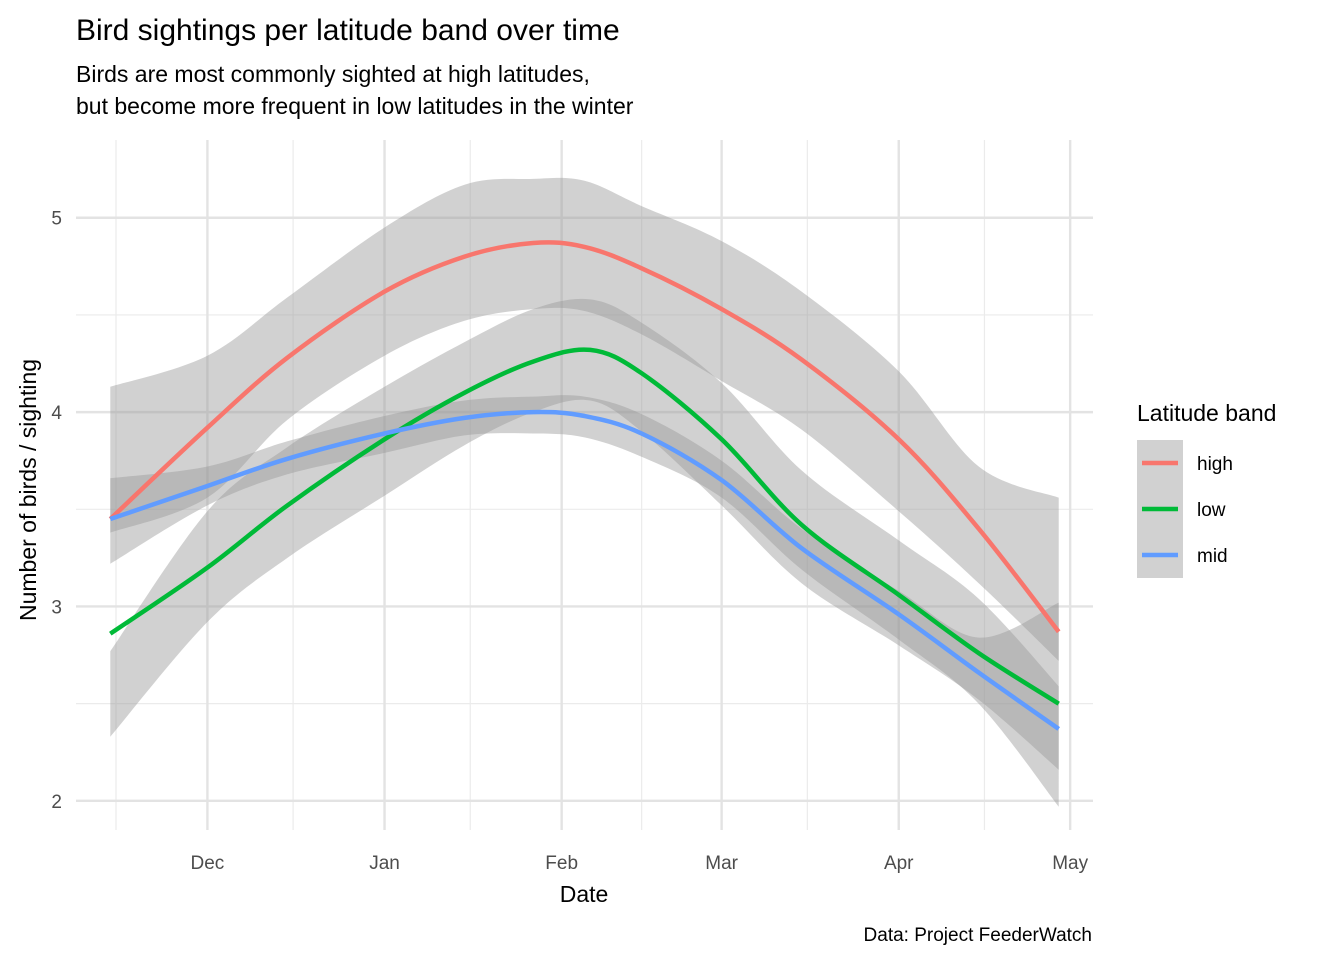 The image size is (1344, 960). I want to click on y-tick-label-3: 5, so click(56, 219).